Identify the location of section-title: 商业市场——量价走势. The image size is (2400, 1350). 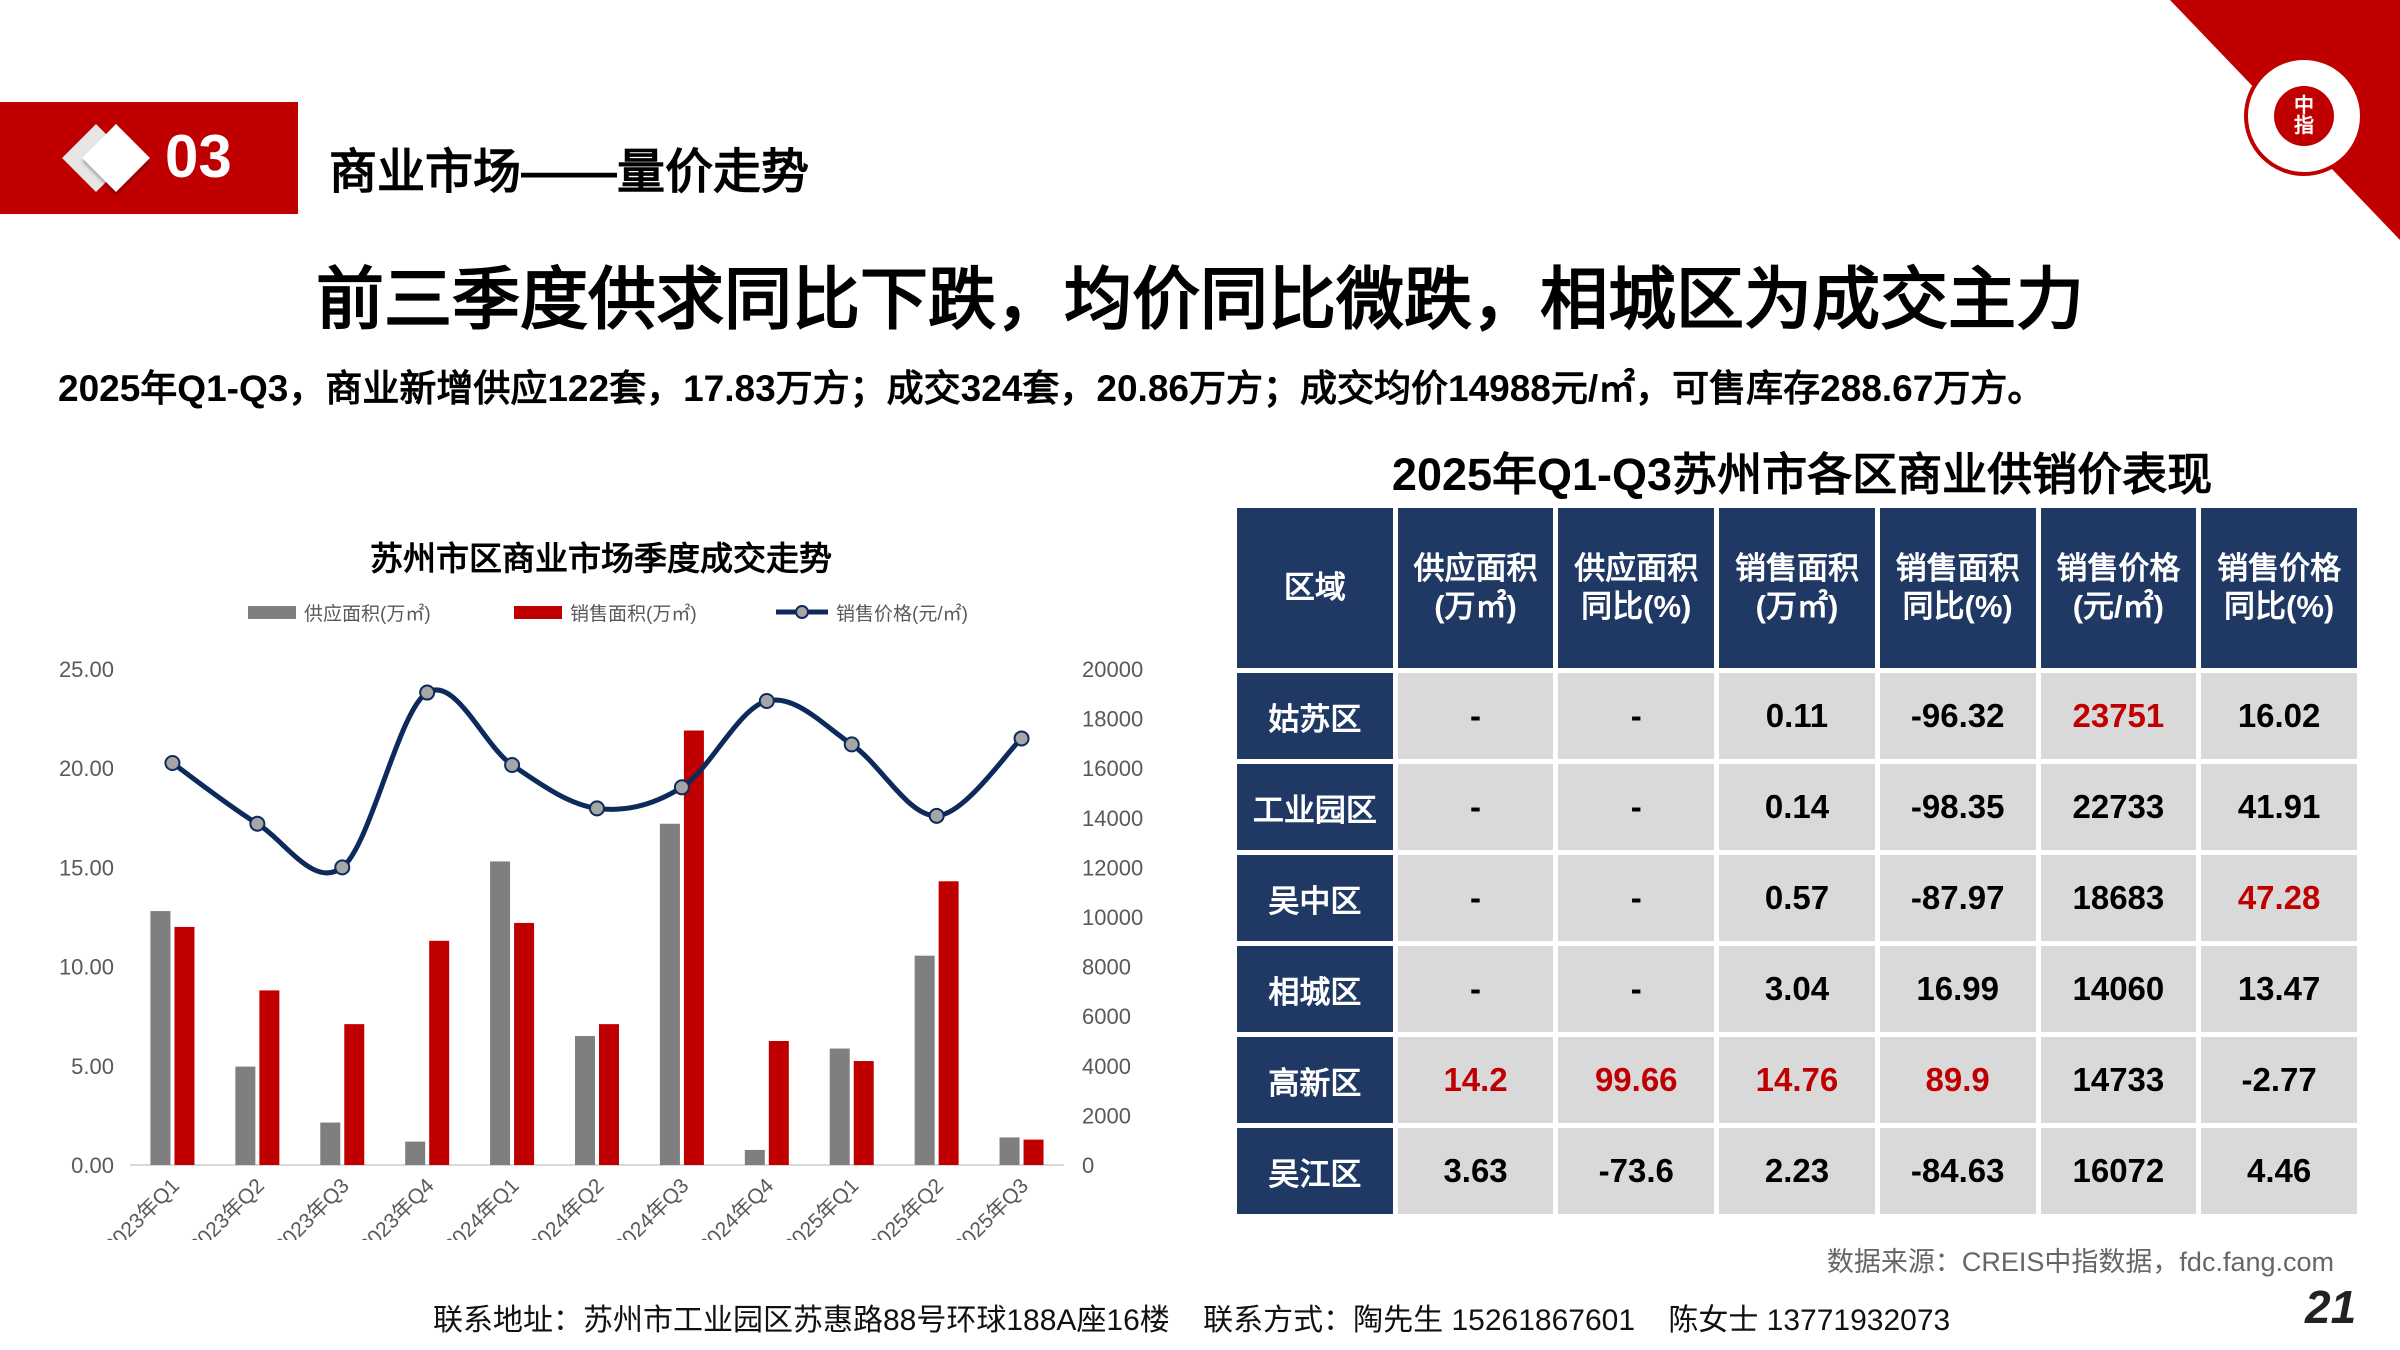
(569, 172).